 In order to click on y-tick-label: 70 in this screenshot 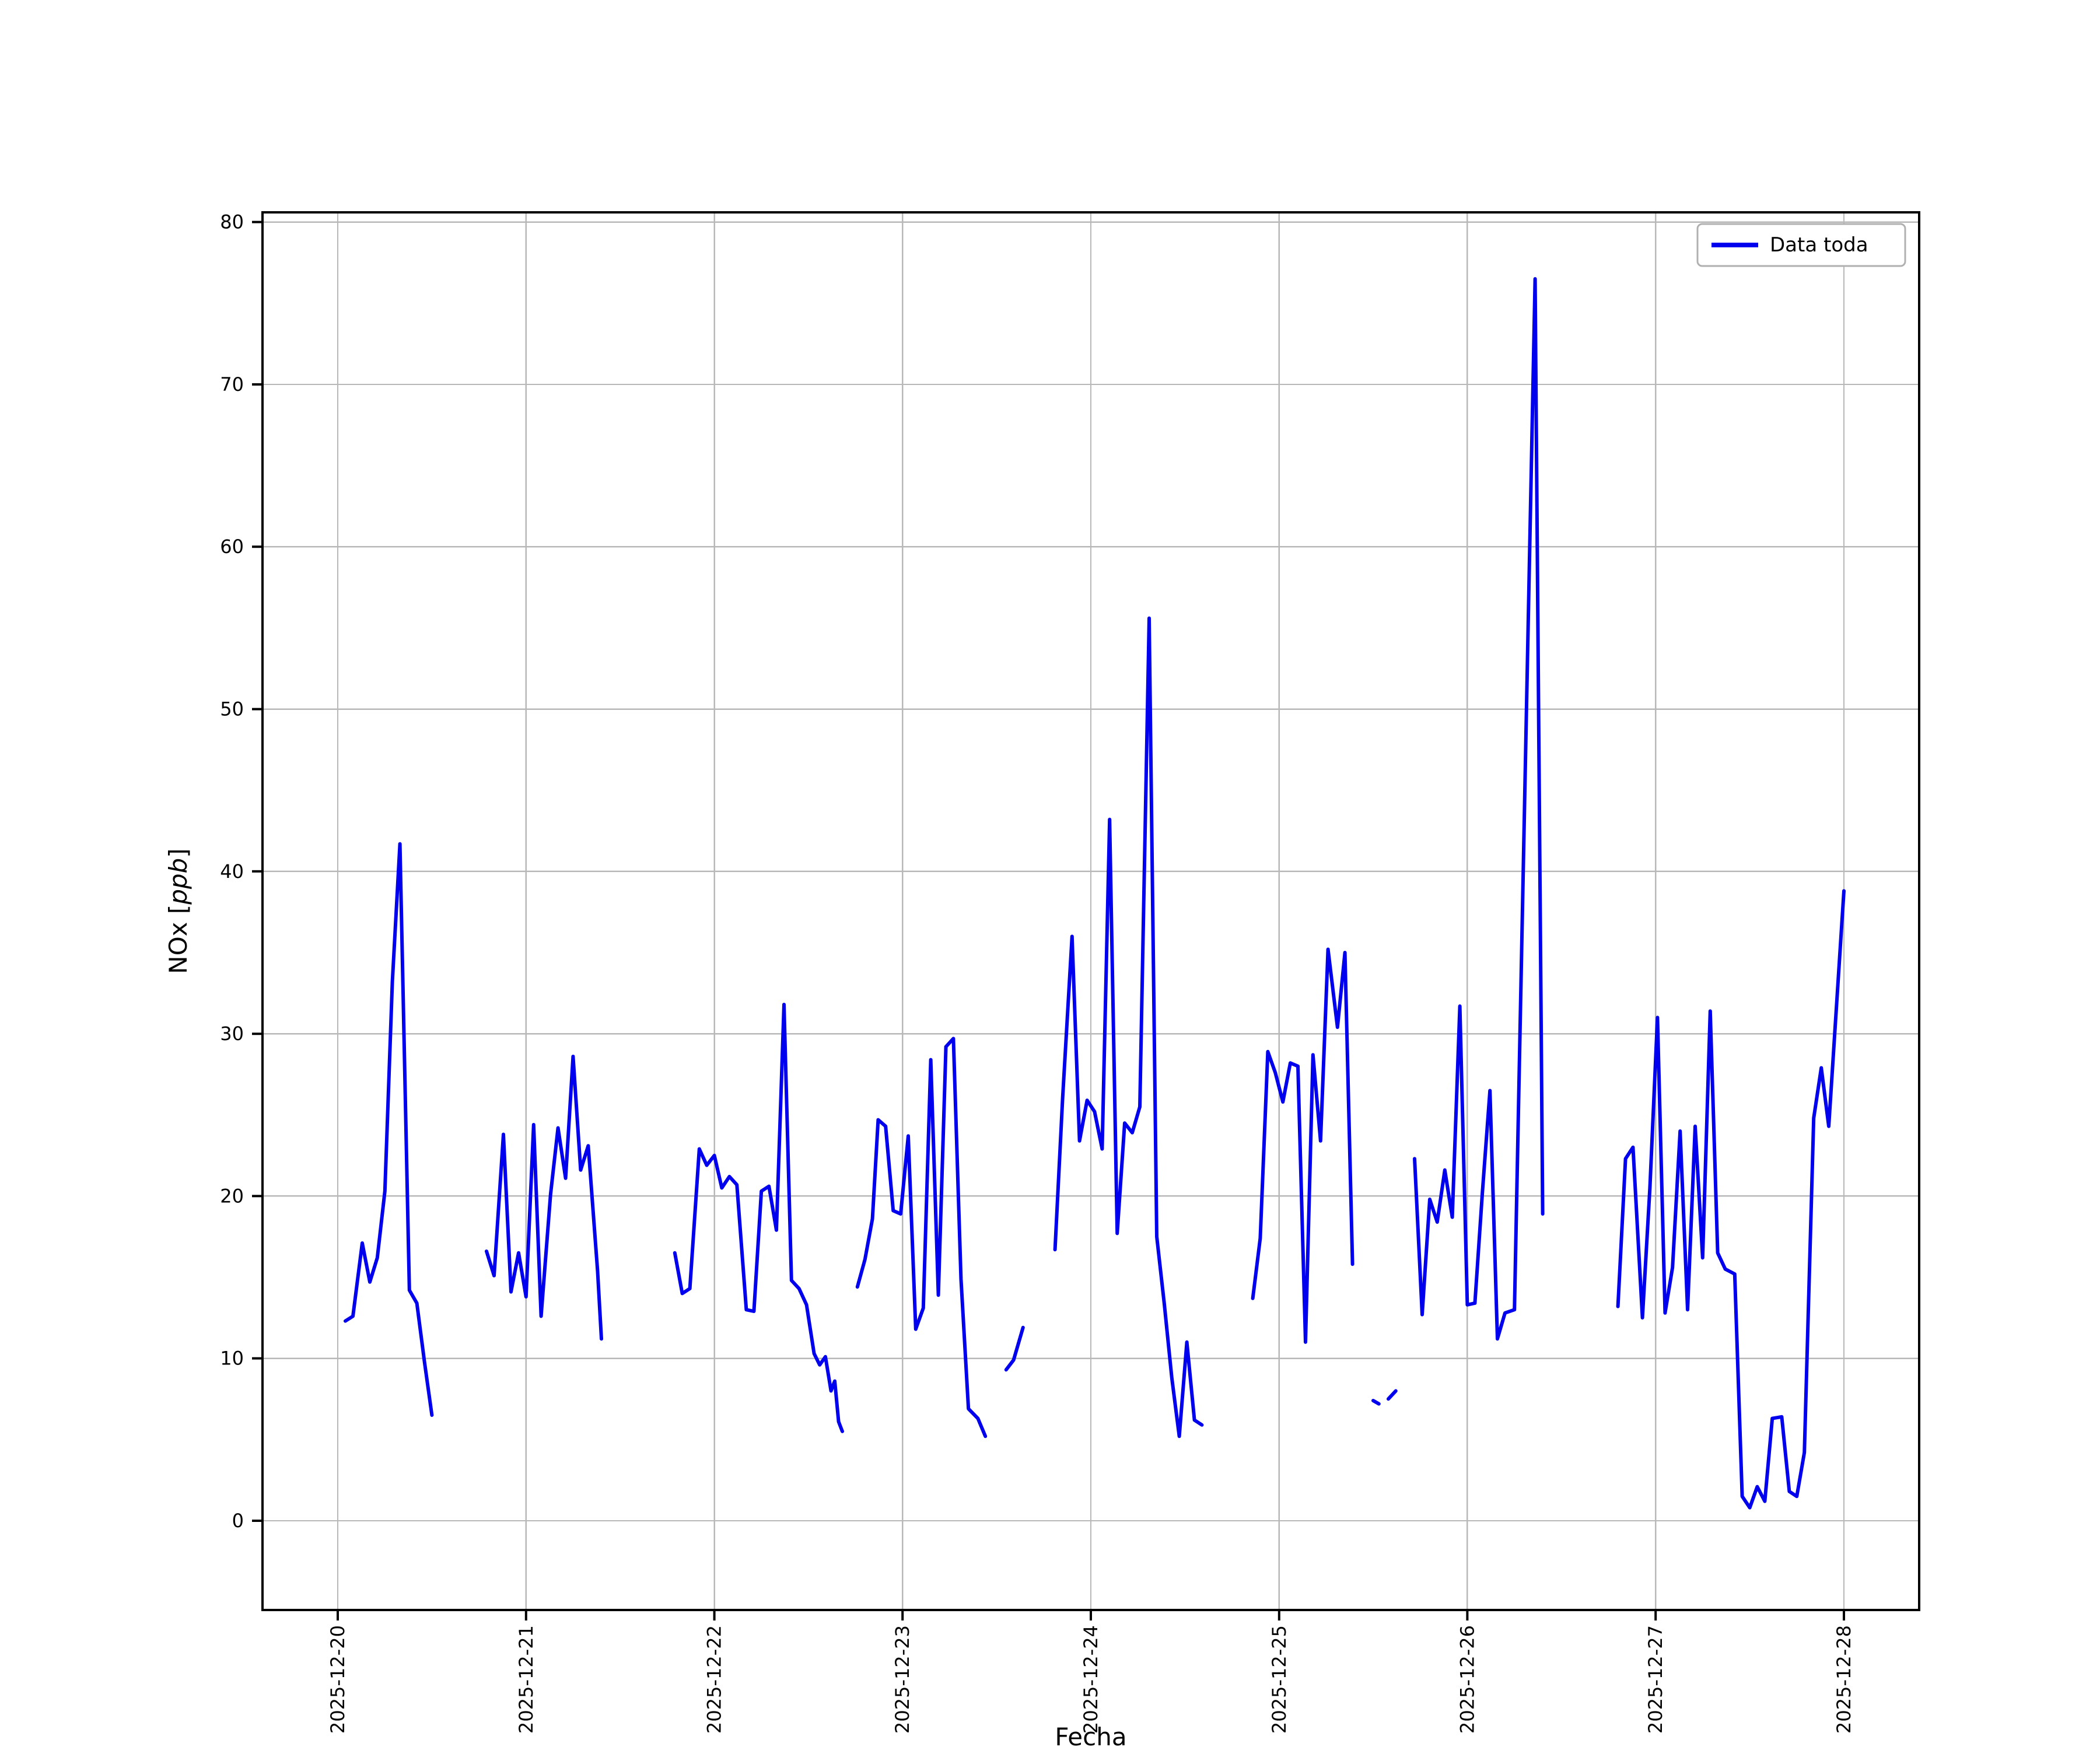, I will do `click(232, 384)`.